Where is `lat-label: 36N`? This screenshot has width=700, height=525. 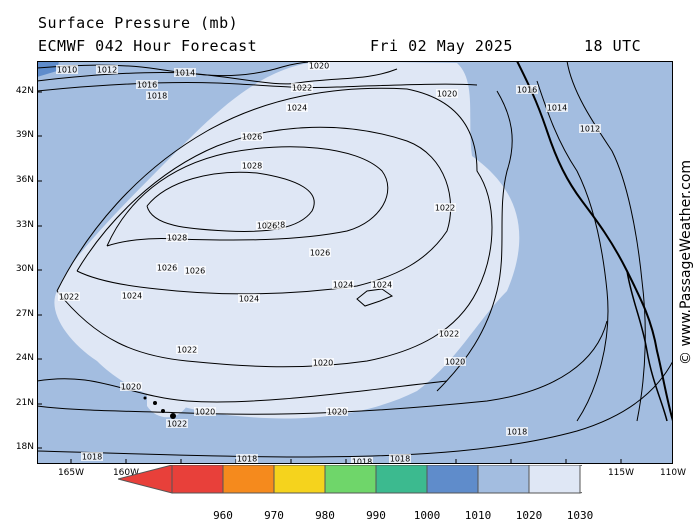 lat-label: 36N is located at coordinates (24, 180).